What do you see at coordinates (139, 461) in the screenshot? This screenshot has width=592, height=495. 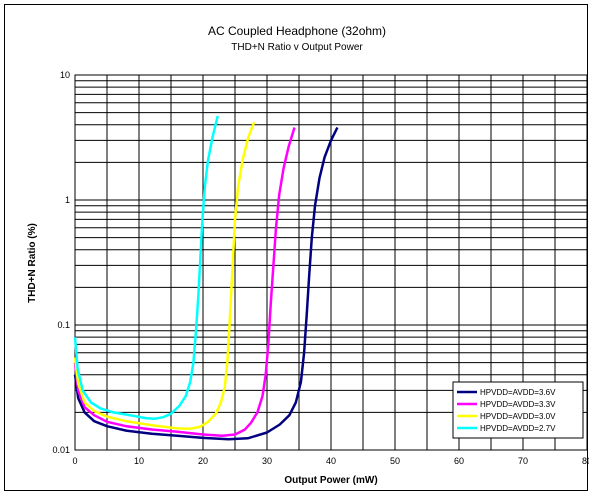 I see `x-tick-label: 10` at bounding box center [139, 461].